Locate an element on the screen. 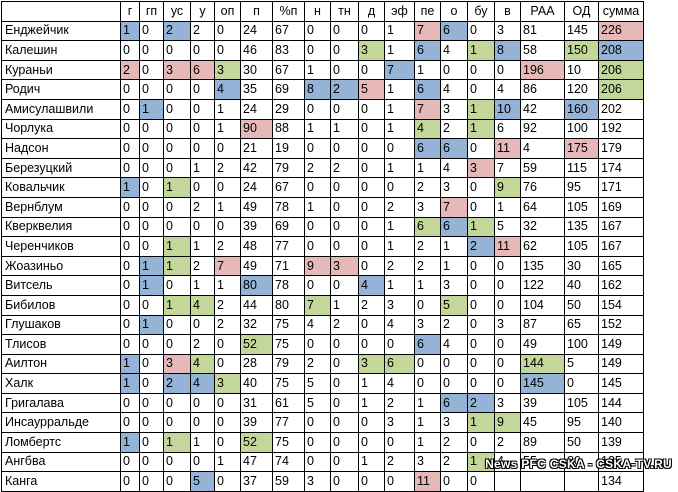 The image size is (678, 492). header-cell: оп is located at coordinates (227, 11).